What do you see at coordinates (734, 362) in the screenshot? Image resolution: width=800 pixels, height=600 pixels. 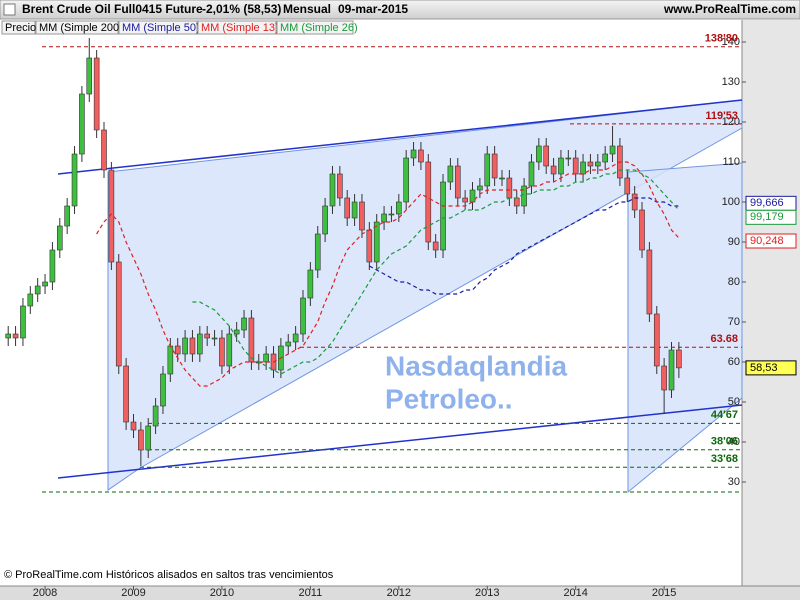 I see `y-tick-label: 60` at bounding box center [734, 362].